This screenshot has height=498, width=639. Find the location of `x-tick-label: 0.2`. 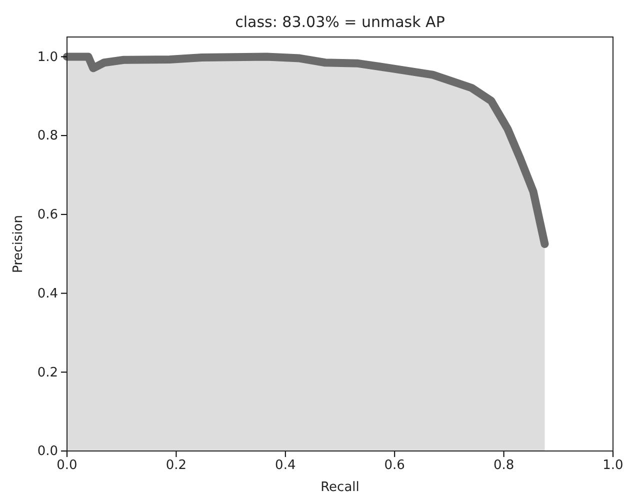

x-tick-label: 0.2 is located at coordinates (176, 466).